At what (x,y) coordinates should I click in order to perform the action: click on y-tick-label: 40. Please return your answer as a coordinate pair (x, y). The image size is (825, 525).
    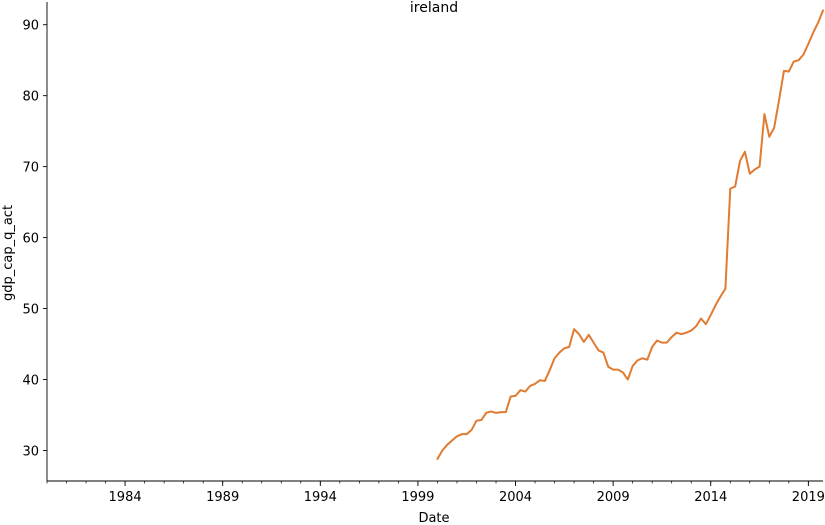
    Looking at the image, I should click on (30, 381).